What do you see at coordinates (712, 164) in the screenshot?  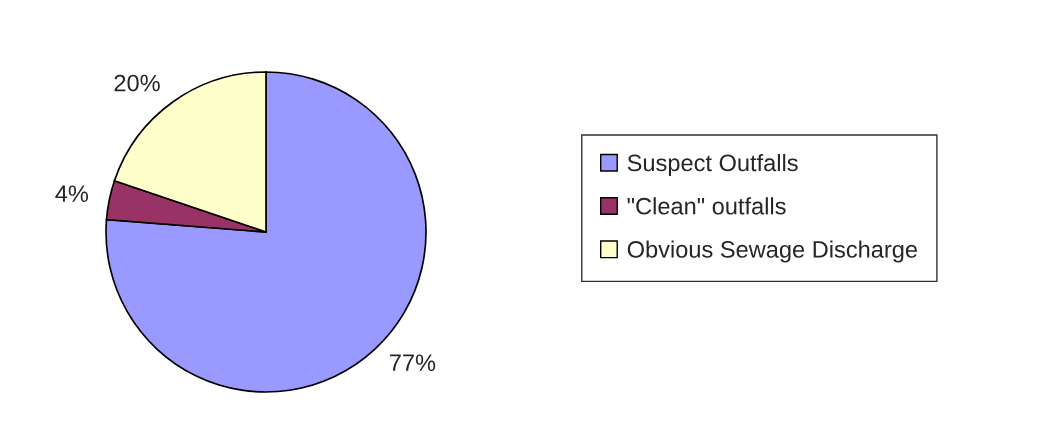 I see `legend-label: Suspect Outfalls` at bounding box center [712, 164].